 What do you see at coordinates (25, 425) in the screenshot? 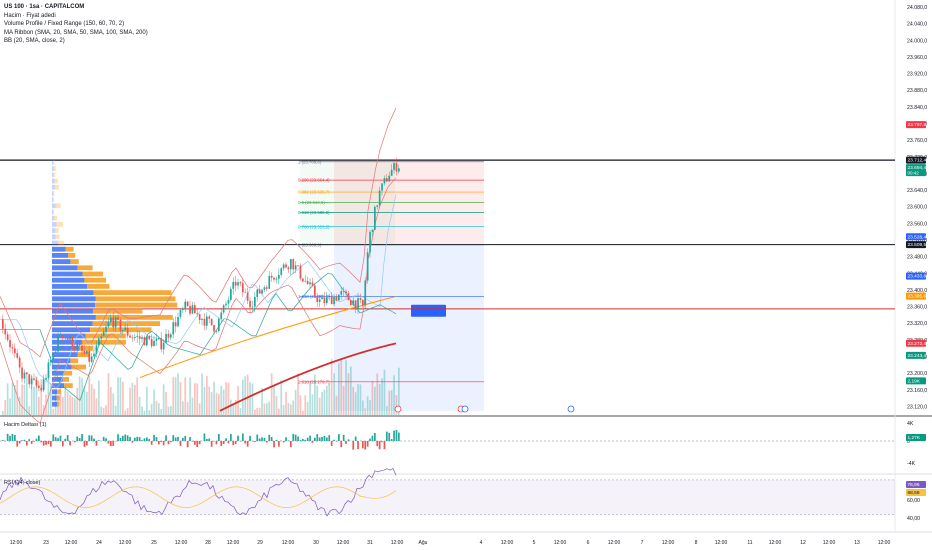
I see `delta-pane-label: Hacim Deltası (1)` at bounding box center [25, 425].